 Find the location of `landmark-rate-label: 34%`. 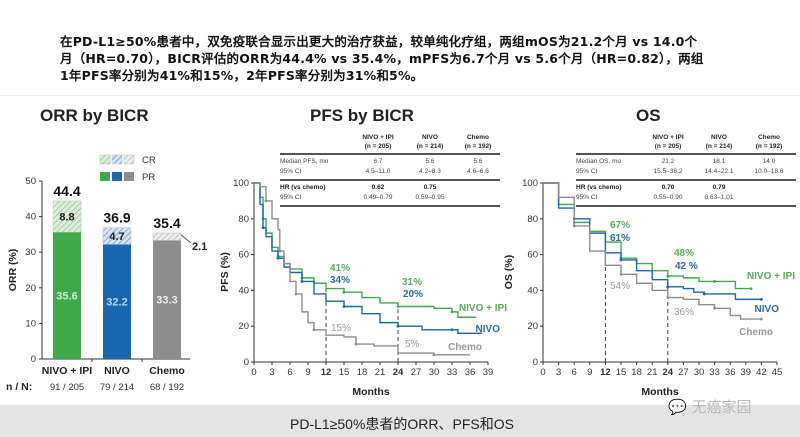

landmark-rate-label: 34% is located at coordinates (340, 280).